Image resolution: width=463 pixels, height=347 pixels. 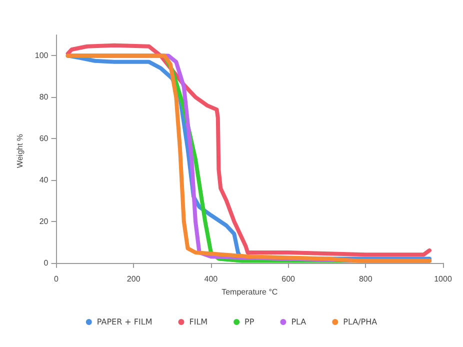 What do you see at coordinates (124, 322) in the screenshot?
I see `legend-label: PAPER + FILM` at bounding box center [124, 322].